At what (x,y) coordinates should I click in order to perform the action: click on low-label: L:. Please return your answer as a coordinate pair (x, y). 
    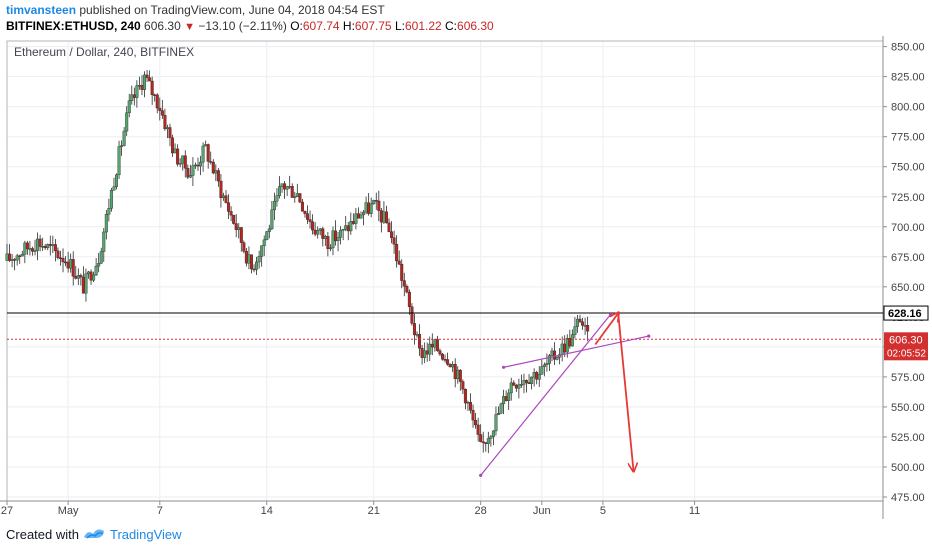
    Looking at the image, I should click on (399, 26).